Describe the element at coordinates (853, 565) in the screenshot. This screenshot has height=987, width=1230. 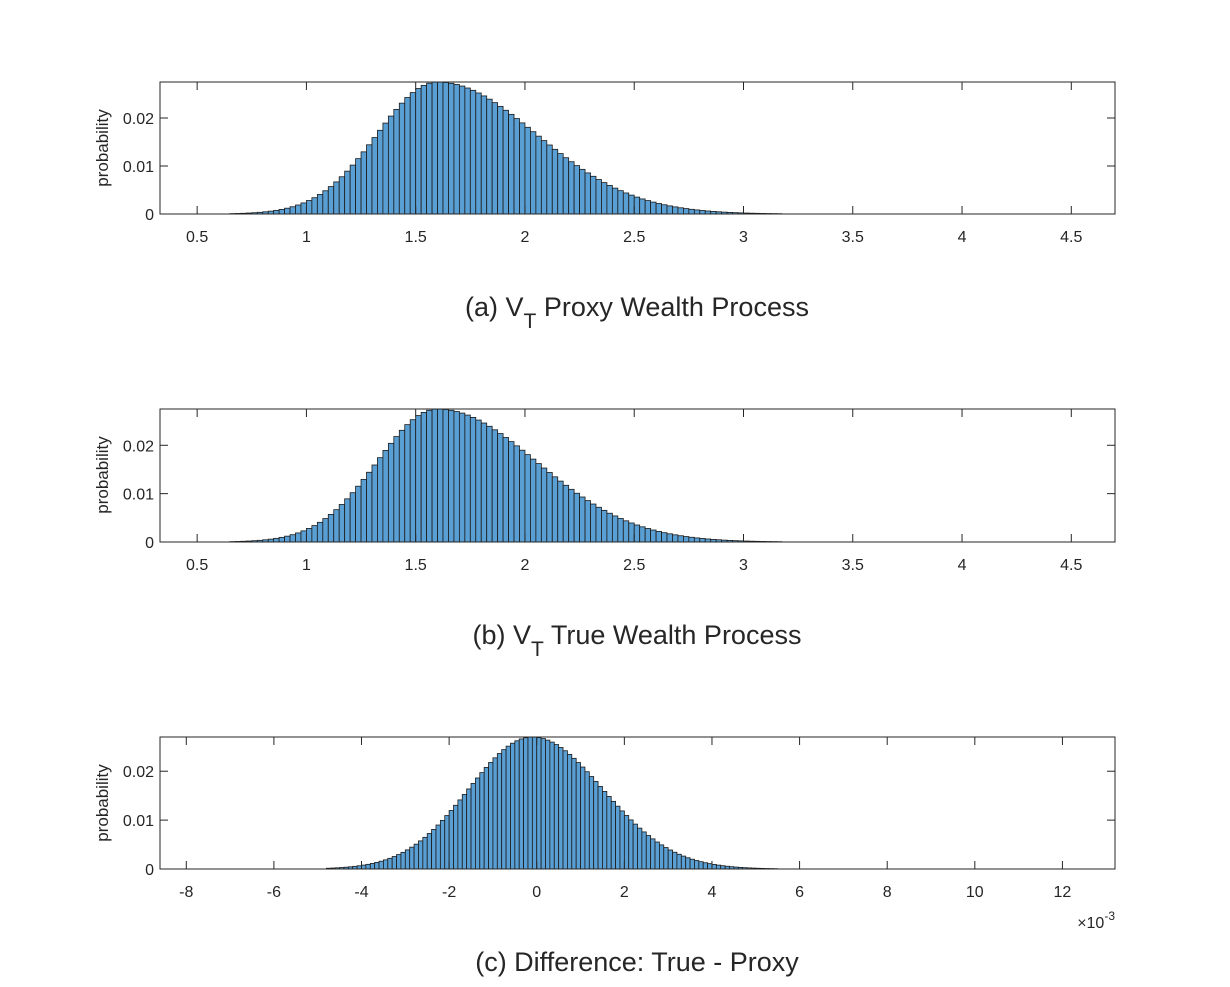
I see `x-tick-label: 3.5` at that location.